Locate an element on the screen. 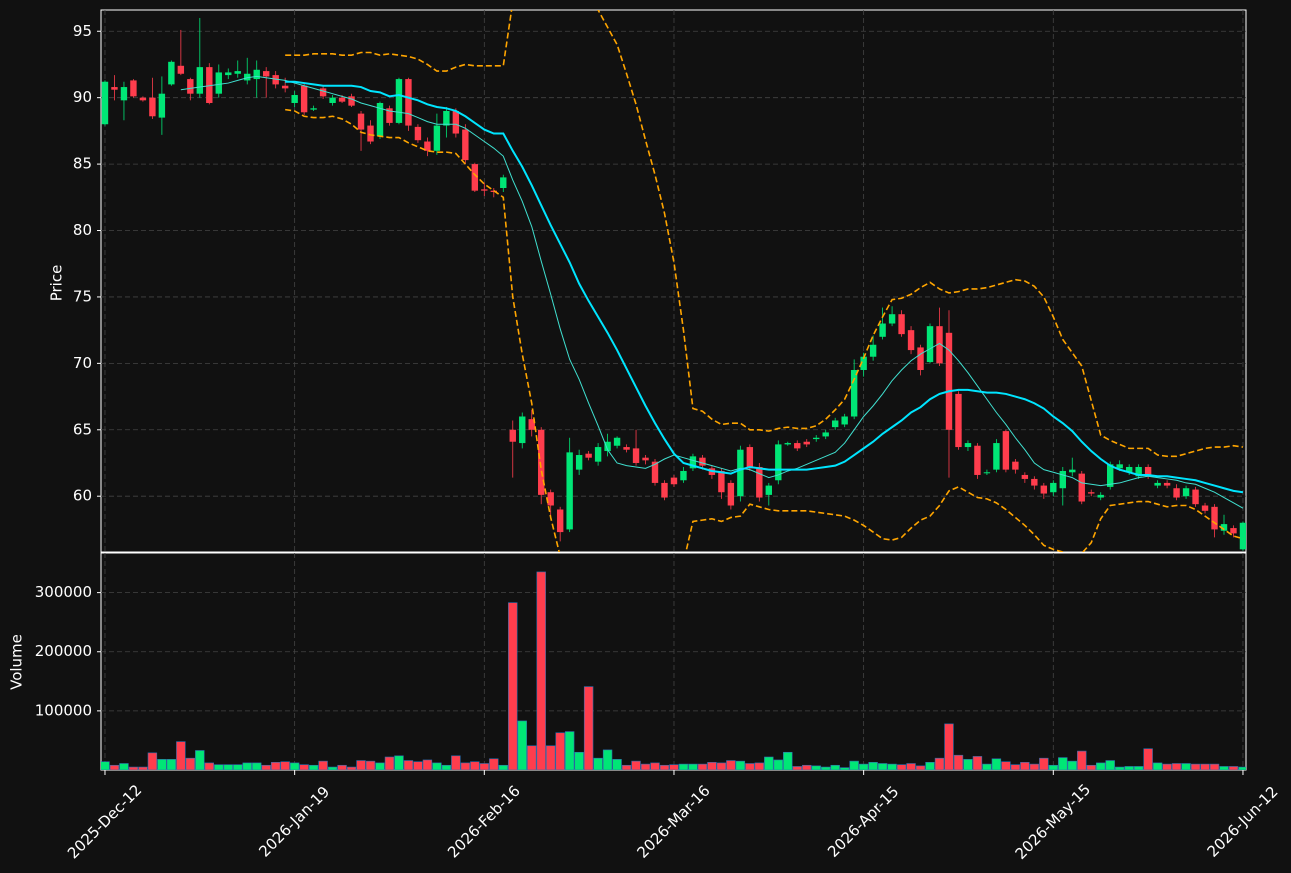  y-tick-label: 100000 is located at coordinates (63, 710).